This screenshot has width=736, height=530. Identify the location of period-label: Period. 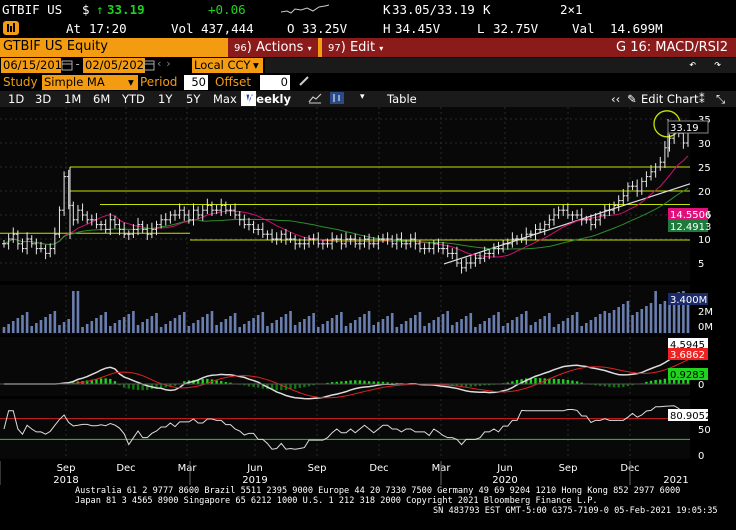
(159, 82).